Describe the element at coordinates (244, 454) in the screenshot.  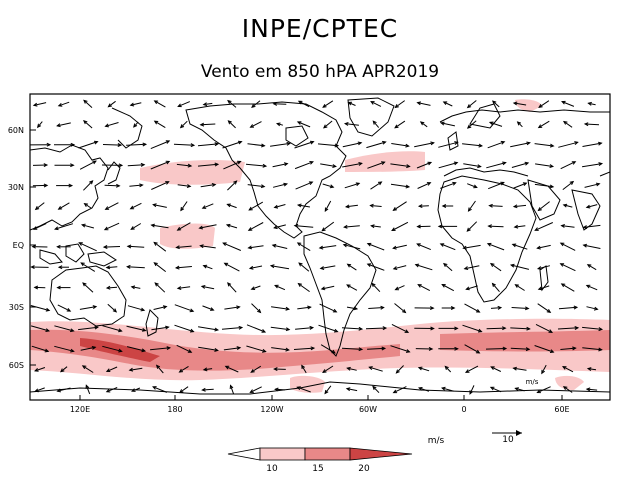
I see `color-bar-segment-low` at that location.